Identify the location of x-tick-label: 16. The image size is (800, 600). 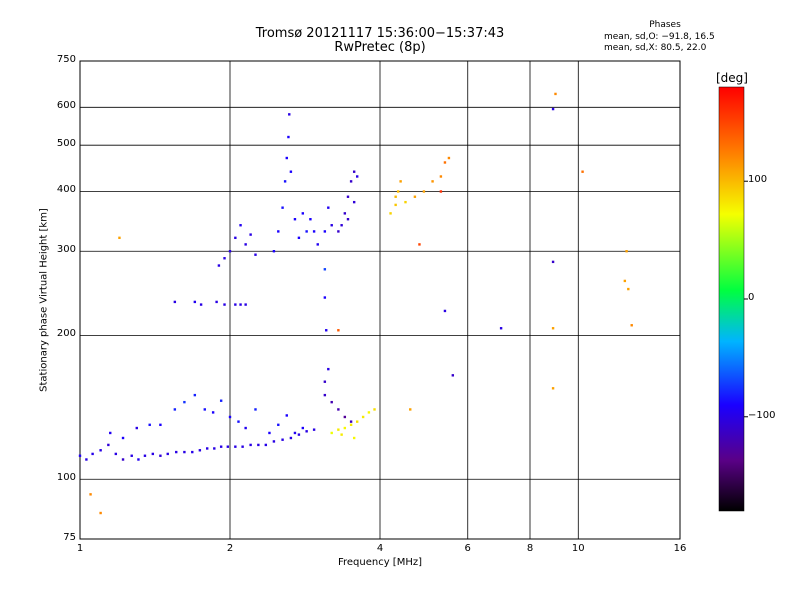
(680, 548).